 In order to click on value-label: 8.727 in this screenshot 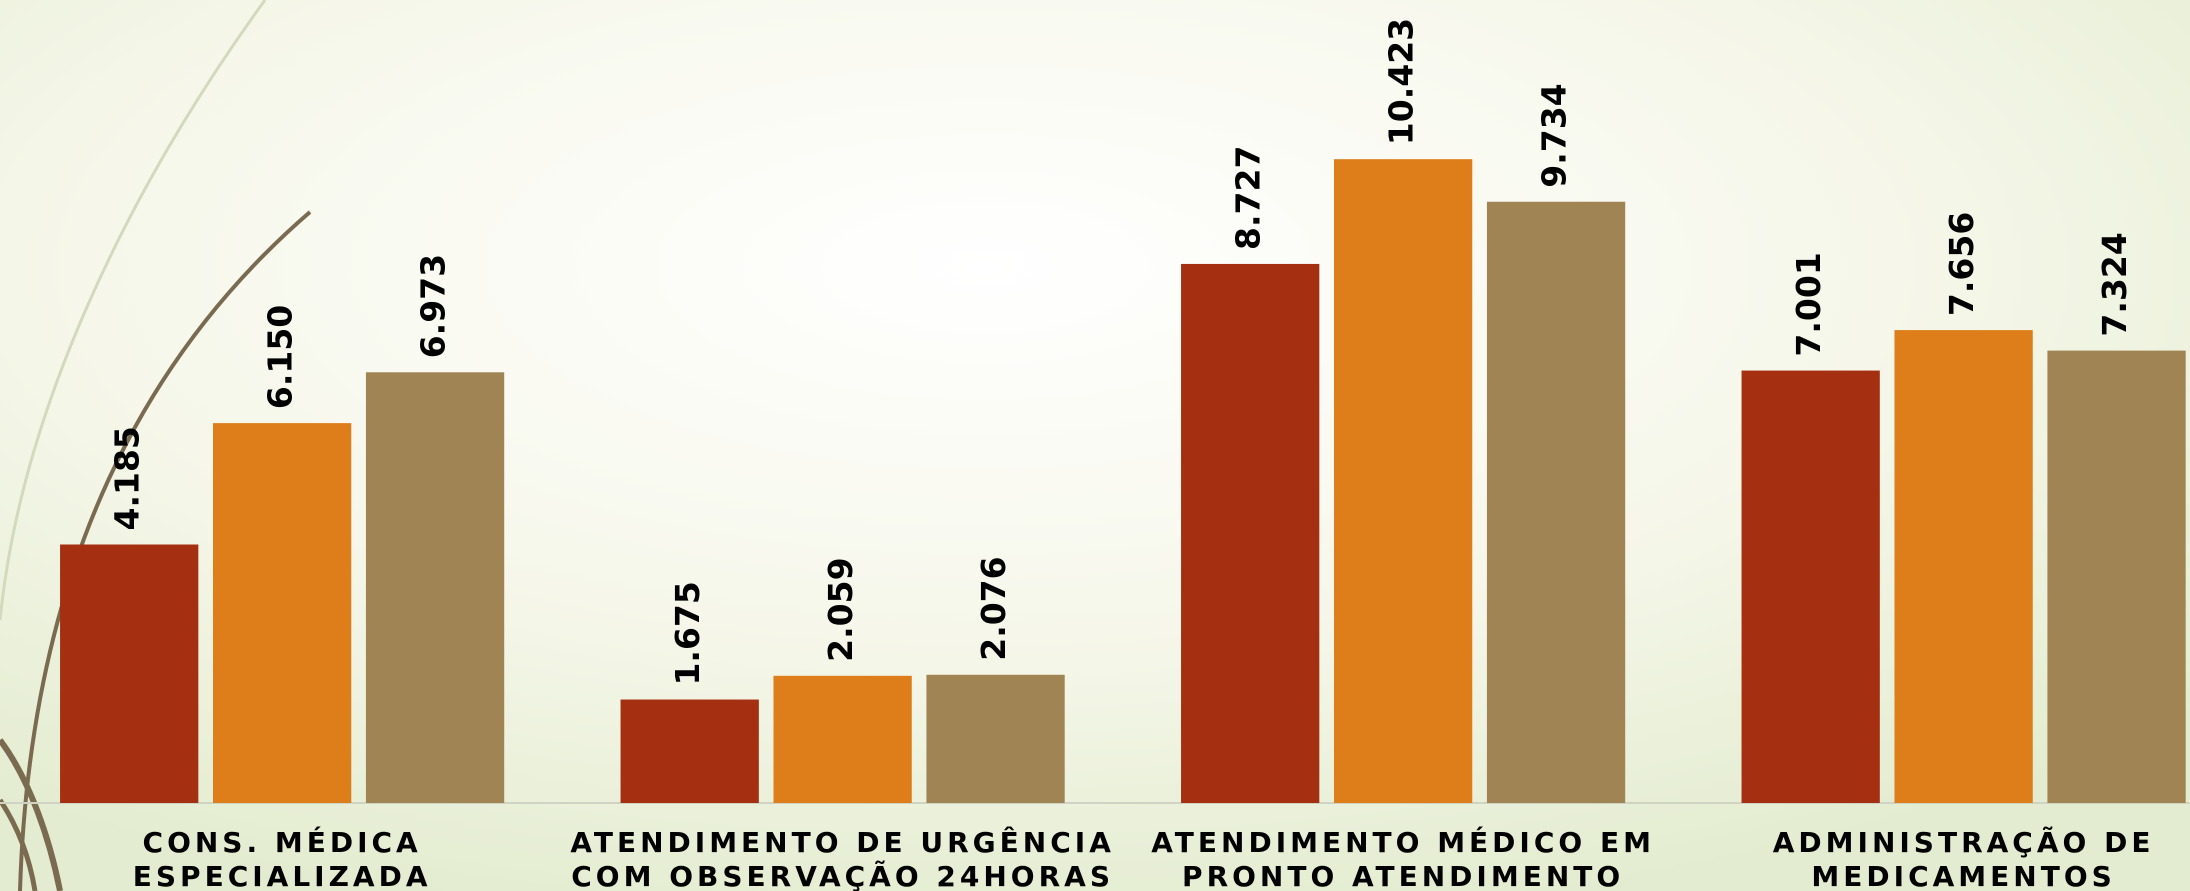, I will do `click(1248, 198)`.